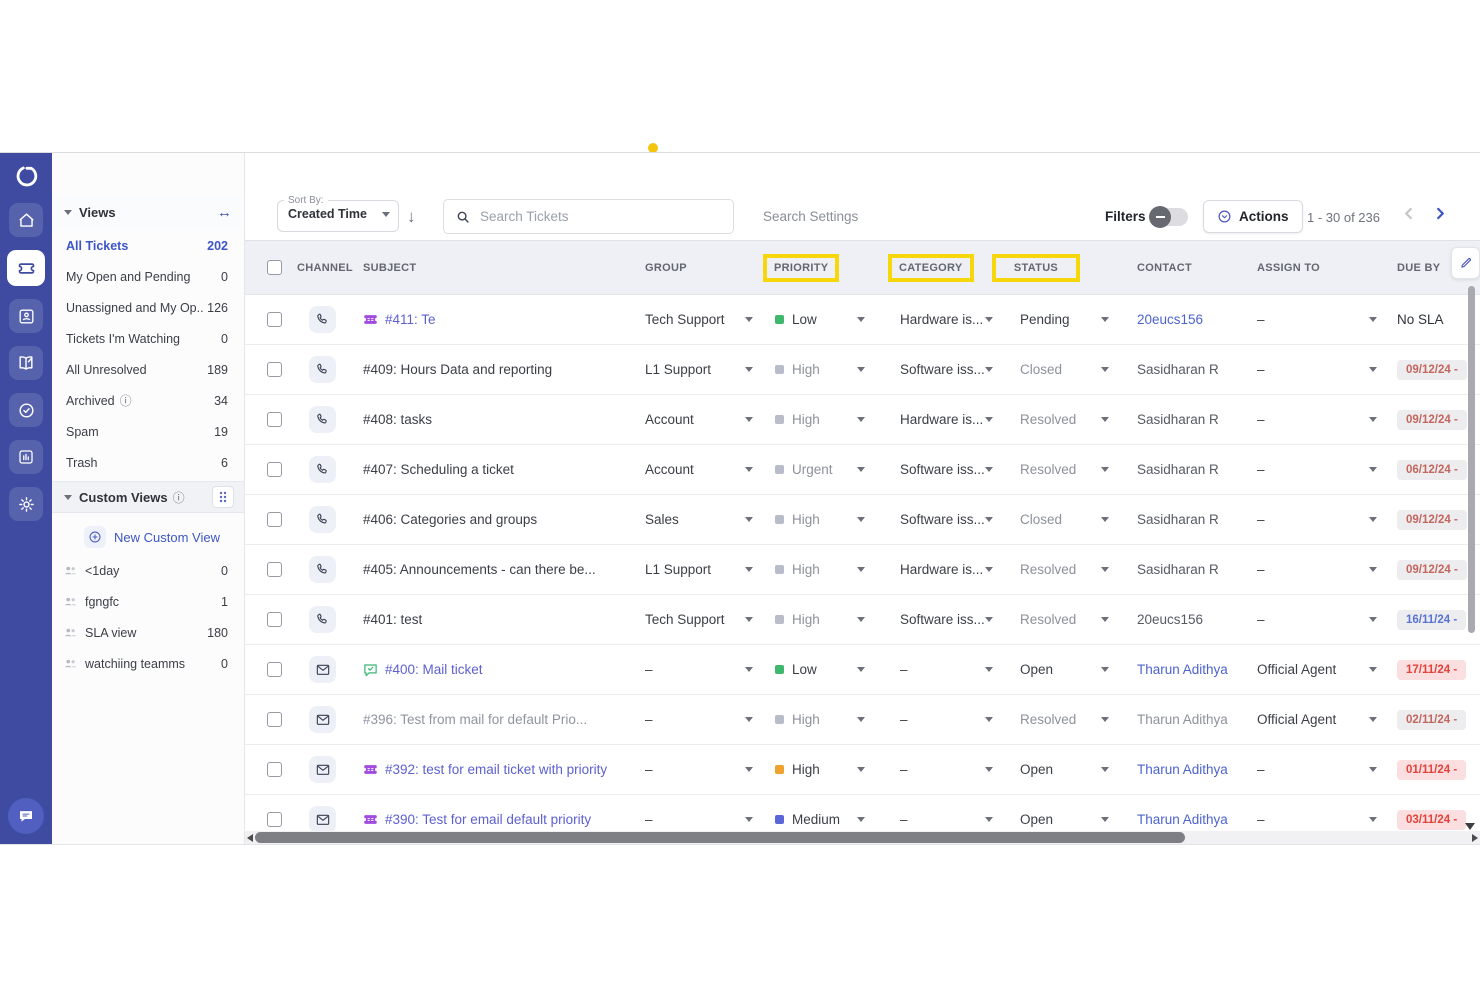 The image size is (1480, 987). I want to click on column-header-priority-highlight: PRIORITY, so click(801, 268).